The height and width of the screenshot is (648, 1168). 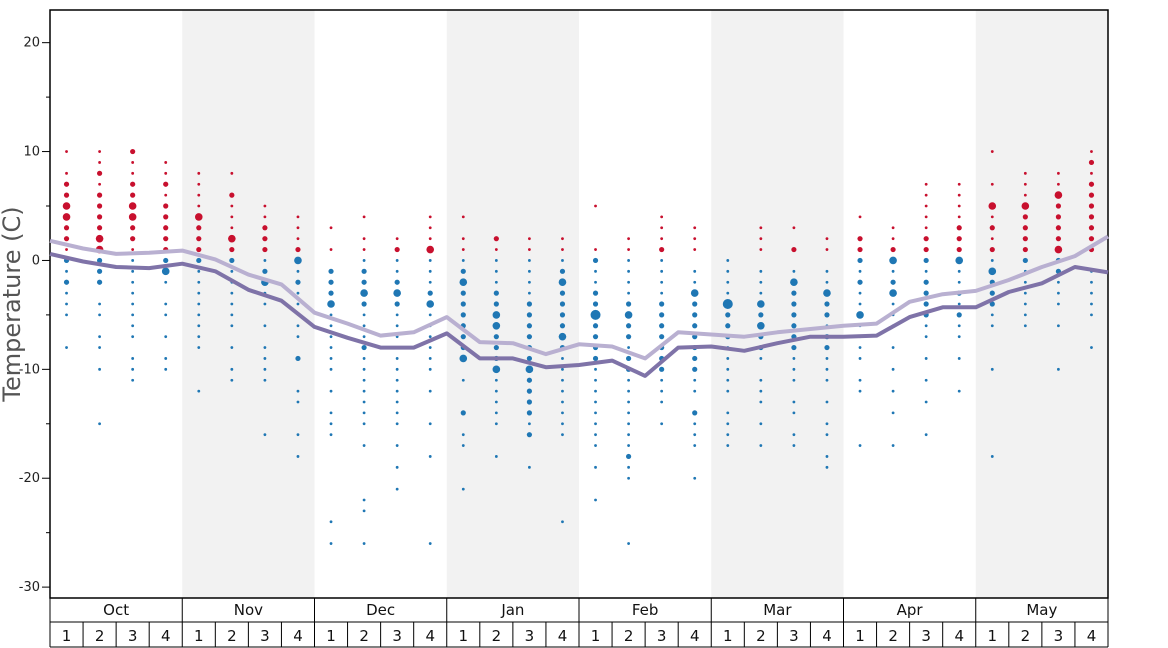 What do you see at coordinates (910, 610) in the screenshot?
I see `month-label: Apr` at bounding box center [910, 610].